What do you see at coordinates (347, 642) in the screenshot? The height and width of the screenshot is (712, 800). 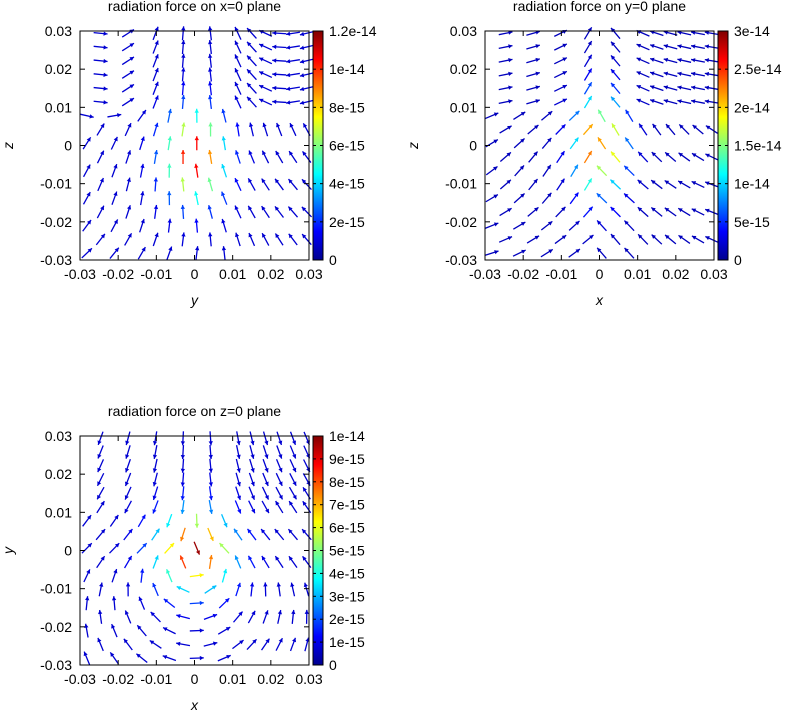 I see `colorbar-tick-label: 1e-15` at bounding box center [347, 642].